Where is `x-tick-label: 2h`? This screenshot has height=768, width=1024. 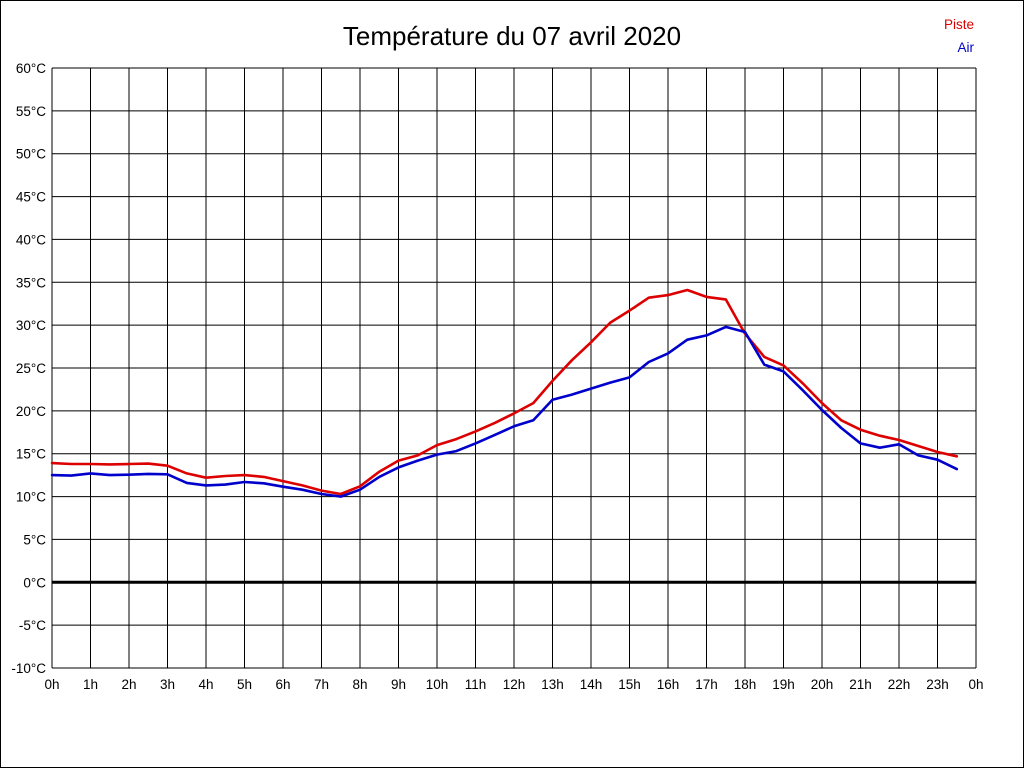
x-tick-label: 2h is located at coordinates (128, 684).